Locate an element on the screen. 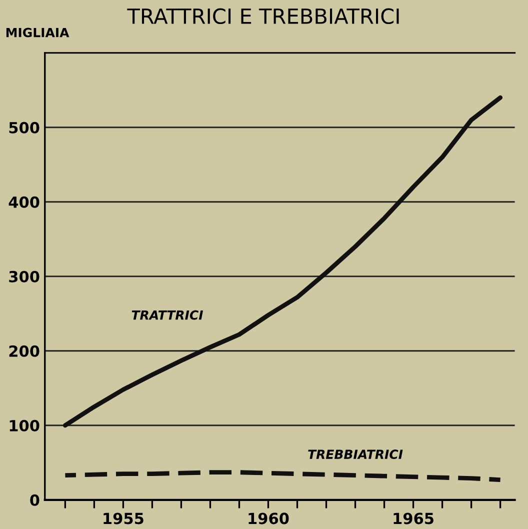 This screenshot has height=529, width=528. text: TRATTRICI is located at coordinates (168, 315).